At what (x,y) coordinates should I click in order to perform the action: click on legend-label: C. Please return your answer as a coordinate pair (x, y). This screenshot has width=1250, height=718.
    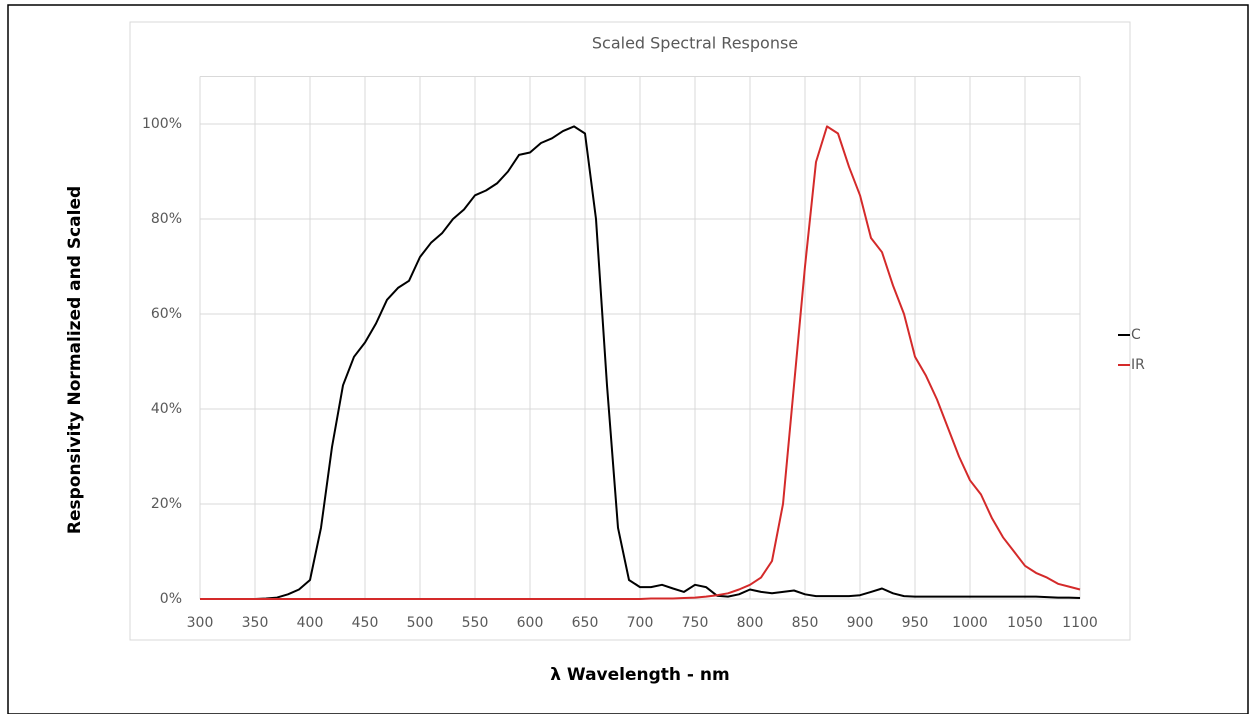
    Looking at the image, I should click on (1136, 335).